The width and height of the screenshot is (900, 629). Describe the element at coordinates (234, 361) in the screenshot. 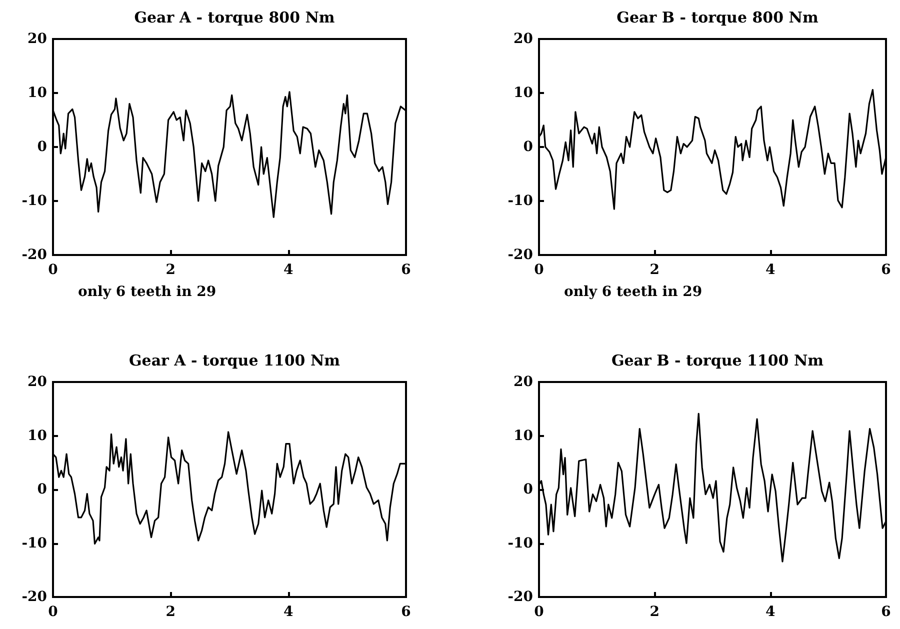

I see `chart-title: Gear A - torque 1100 Nm` at that location.